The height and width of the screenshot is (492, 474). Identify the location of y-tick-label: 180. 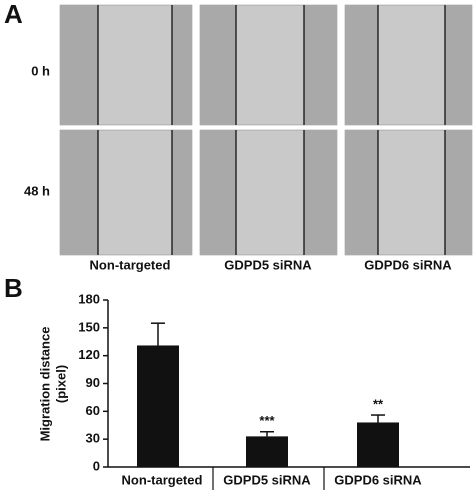
(89, 298).